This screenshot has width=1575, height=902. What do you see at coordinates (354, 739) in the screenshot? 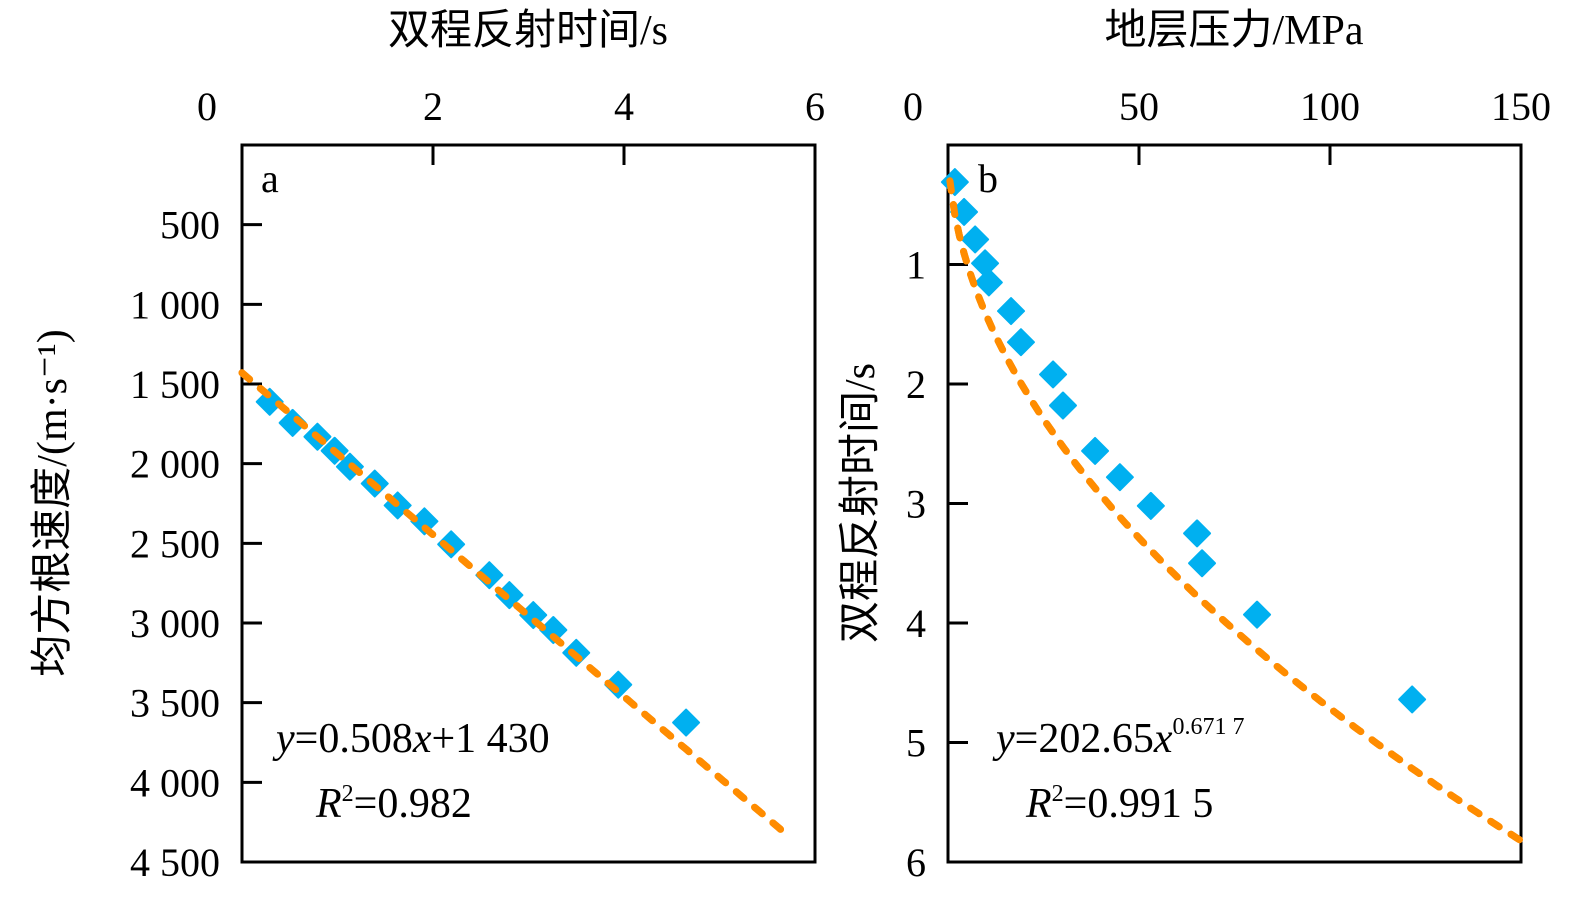
I see `panel-a-eq-rest: =0.508` at bounding box center [354, 739].